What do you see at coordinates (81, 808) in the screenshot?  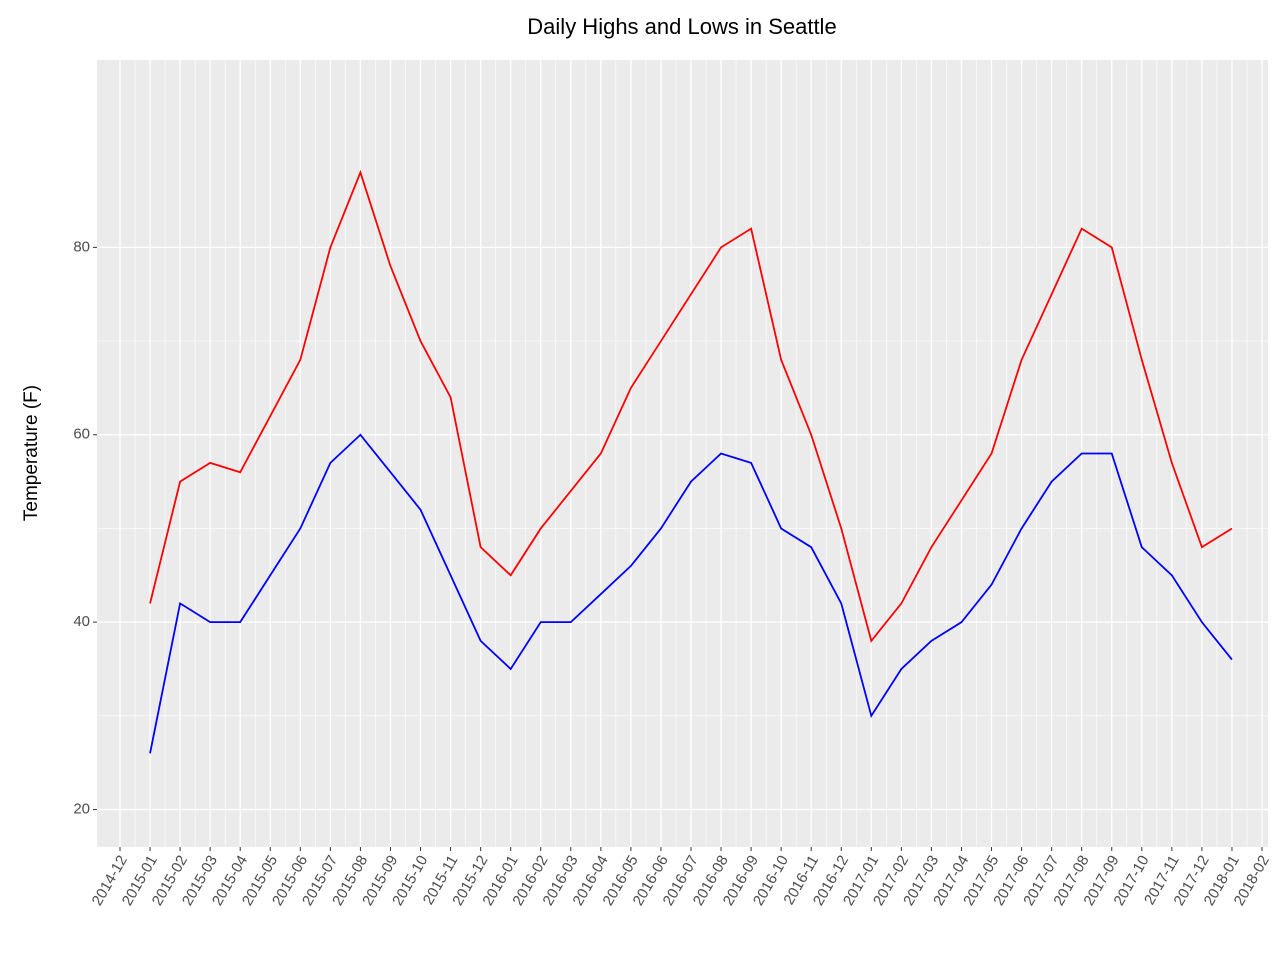 I see `y-tick-label: 20` at bounding box center [81, 808].